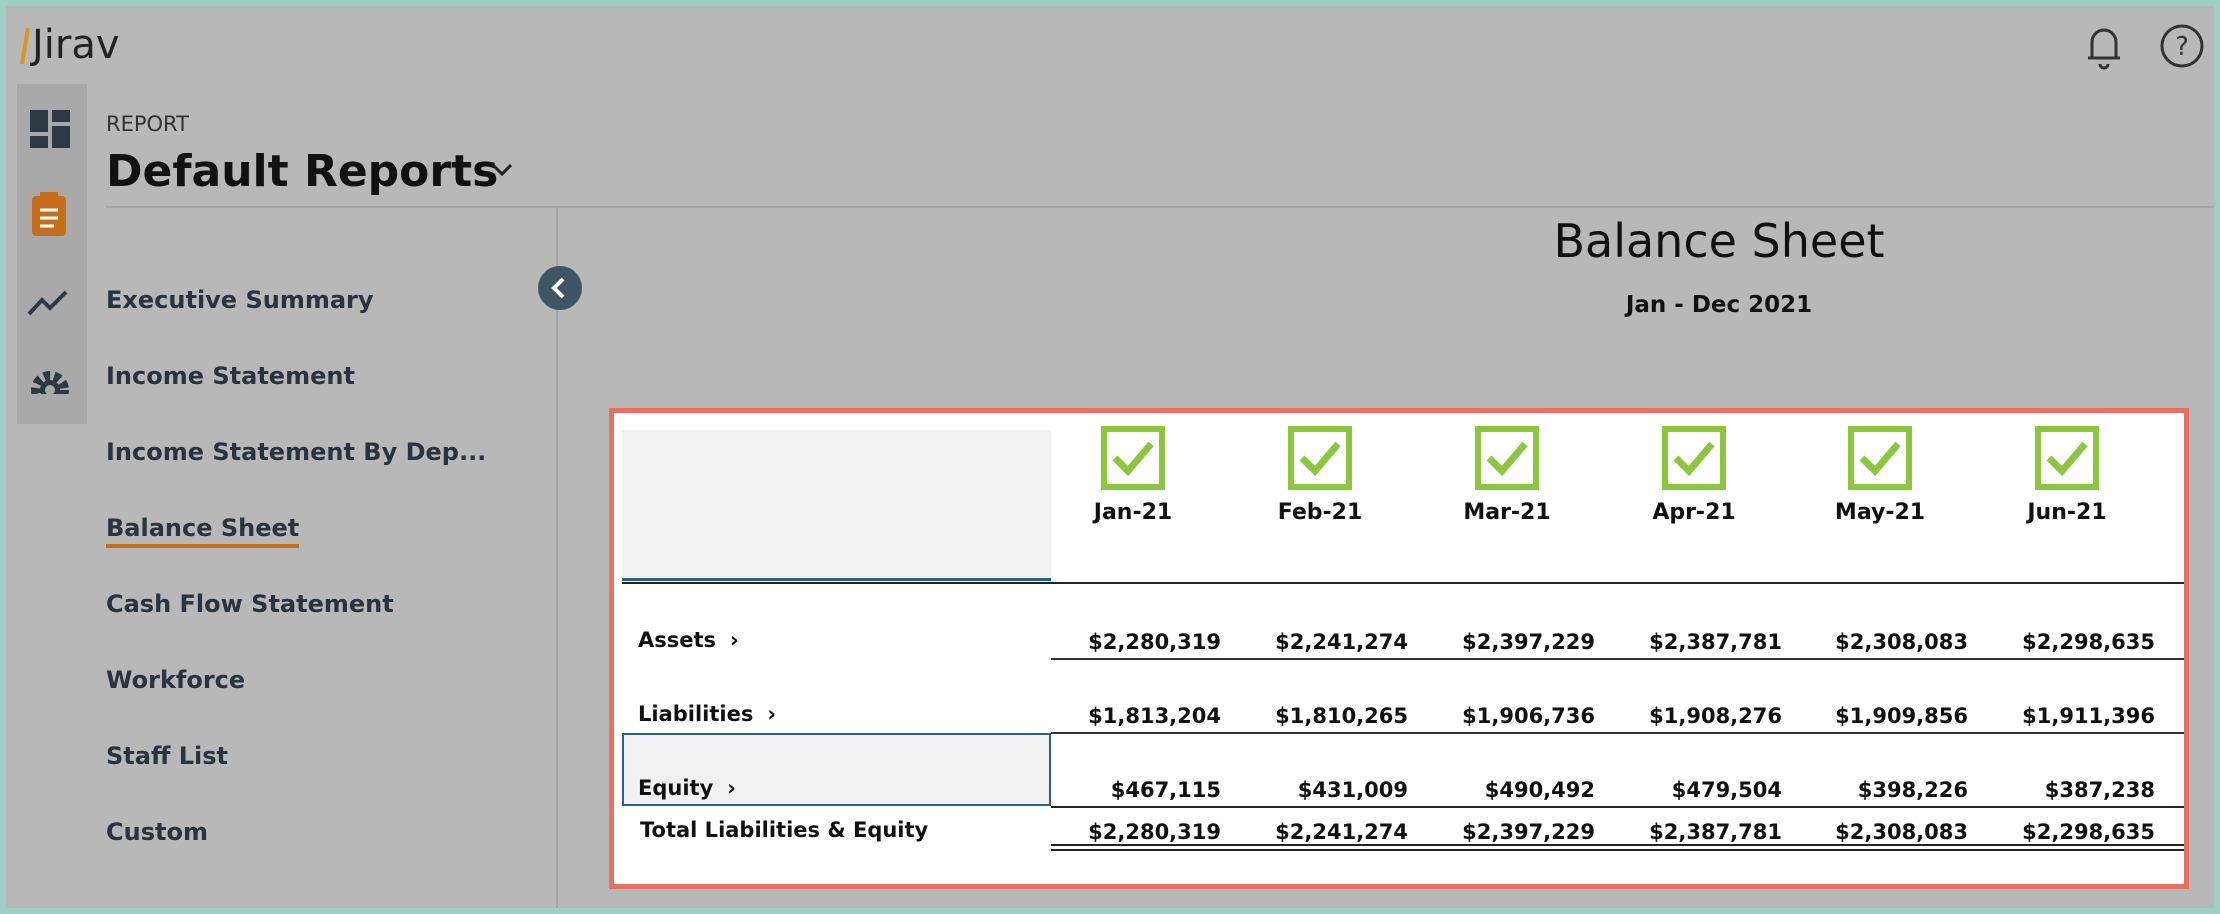  What do you see at coordinates (1154, 716) in the screenshot?
I see `cell-value: $1,813,204` at bounding box center [1154, 716].